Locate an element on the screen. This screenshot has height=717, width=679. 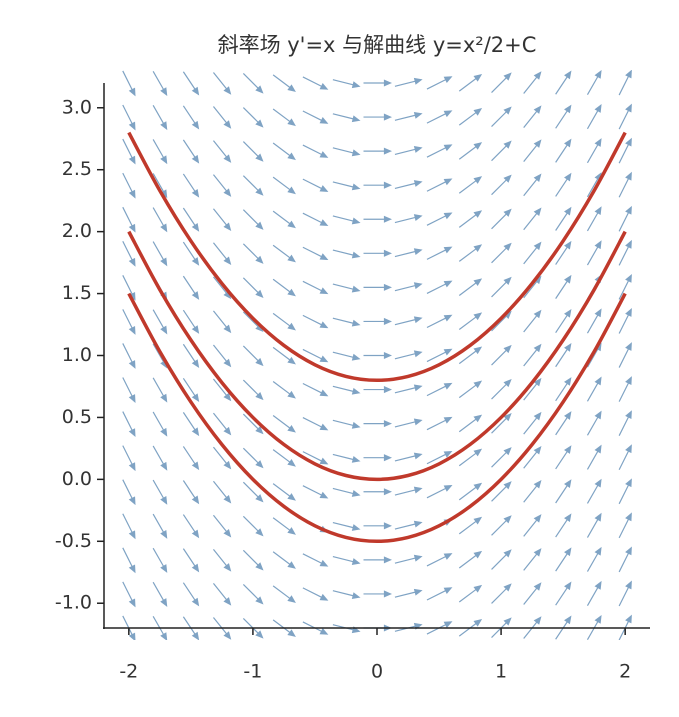
y-tick-label: 1.0 is located at coordinates (77, 355).